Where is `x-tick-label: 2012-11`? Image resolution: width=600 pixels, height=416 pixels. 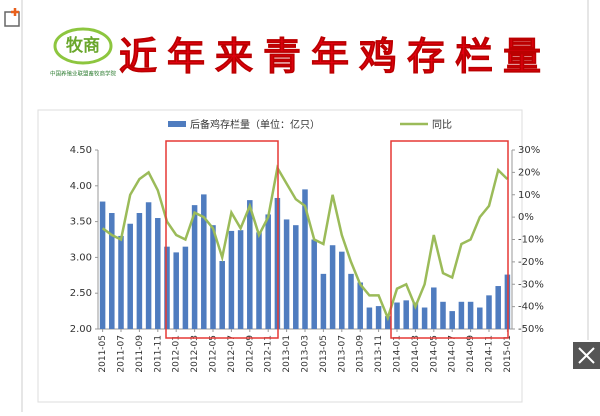 x-tick-label: 2012-11 is located at coordinates (269, 354).